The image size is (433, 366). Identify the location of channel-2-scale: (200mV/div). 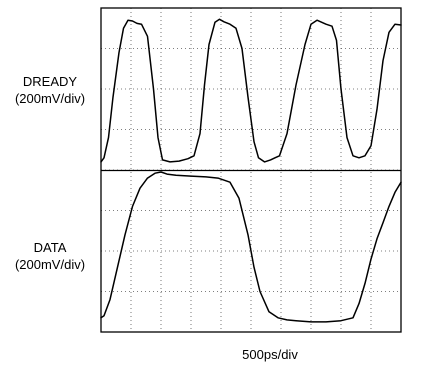
(50, 264).